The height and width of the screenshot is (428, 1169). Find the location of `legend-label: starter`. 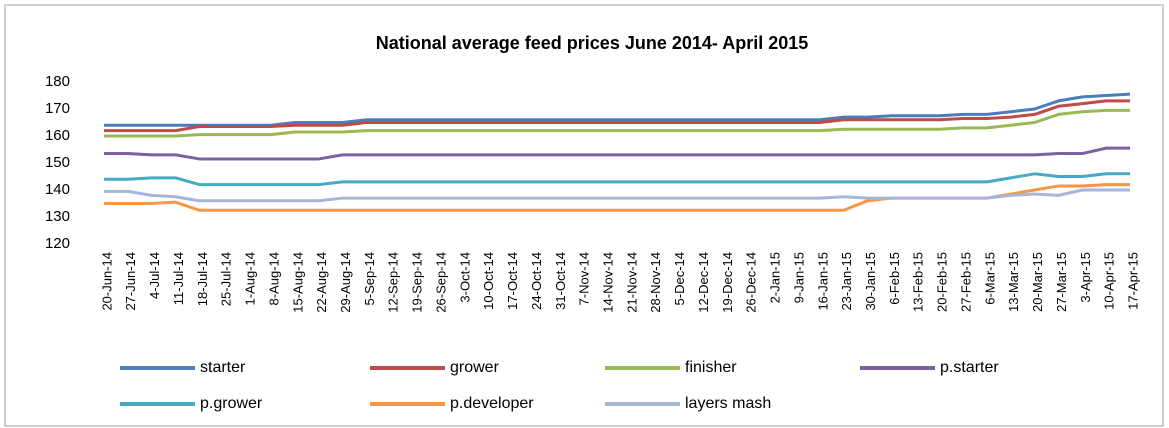

legend-label: starter is located at coordinates (223, 367).